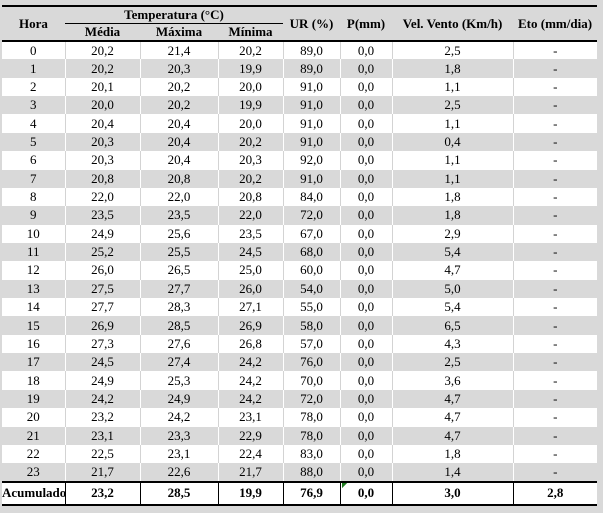 The image size is (603, 513). I want to click on cell: 9, so click(33, 215).